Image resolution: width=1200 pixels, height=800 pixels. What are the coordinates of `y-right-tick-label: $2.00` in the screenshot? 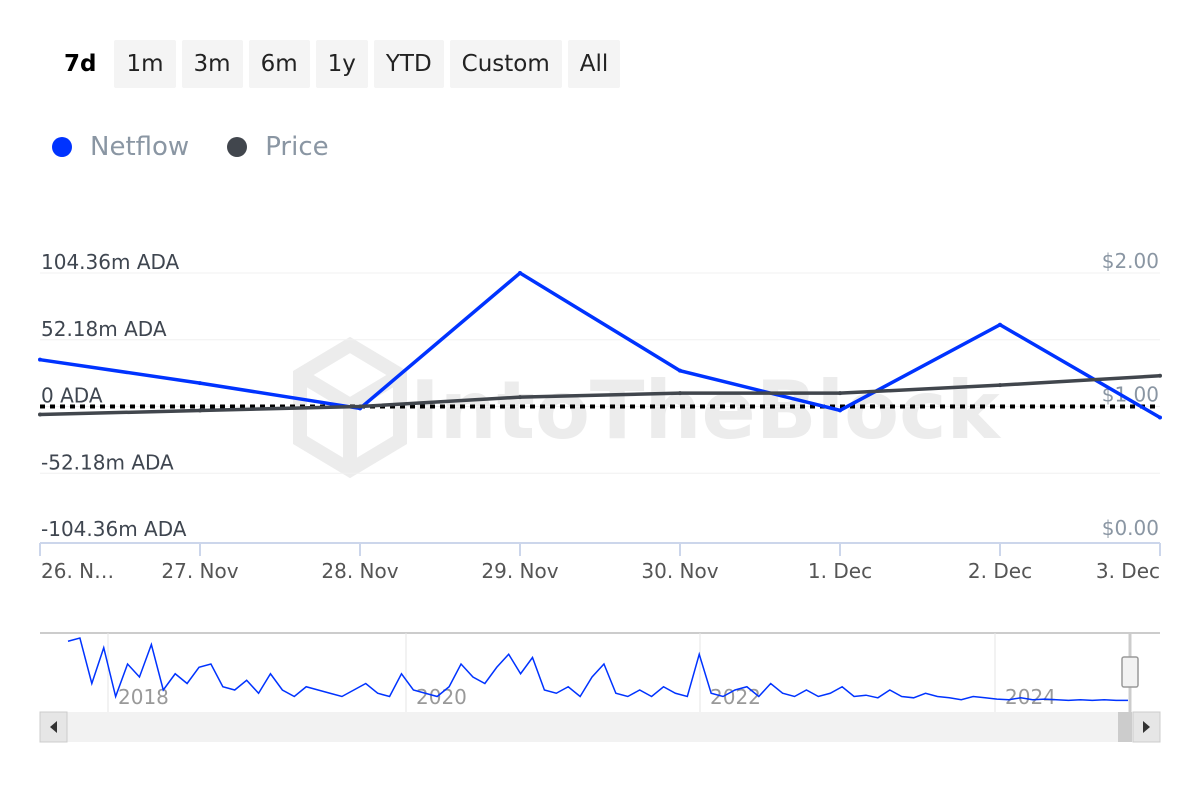 It's located at (1130, 261).